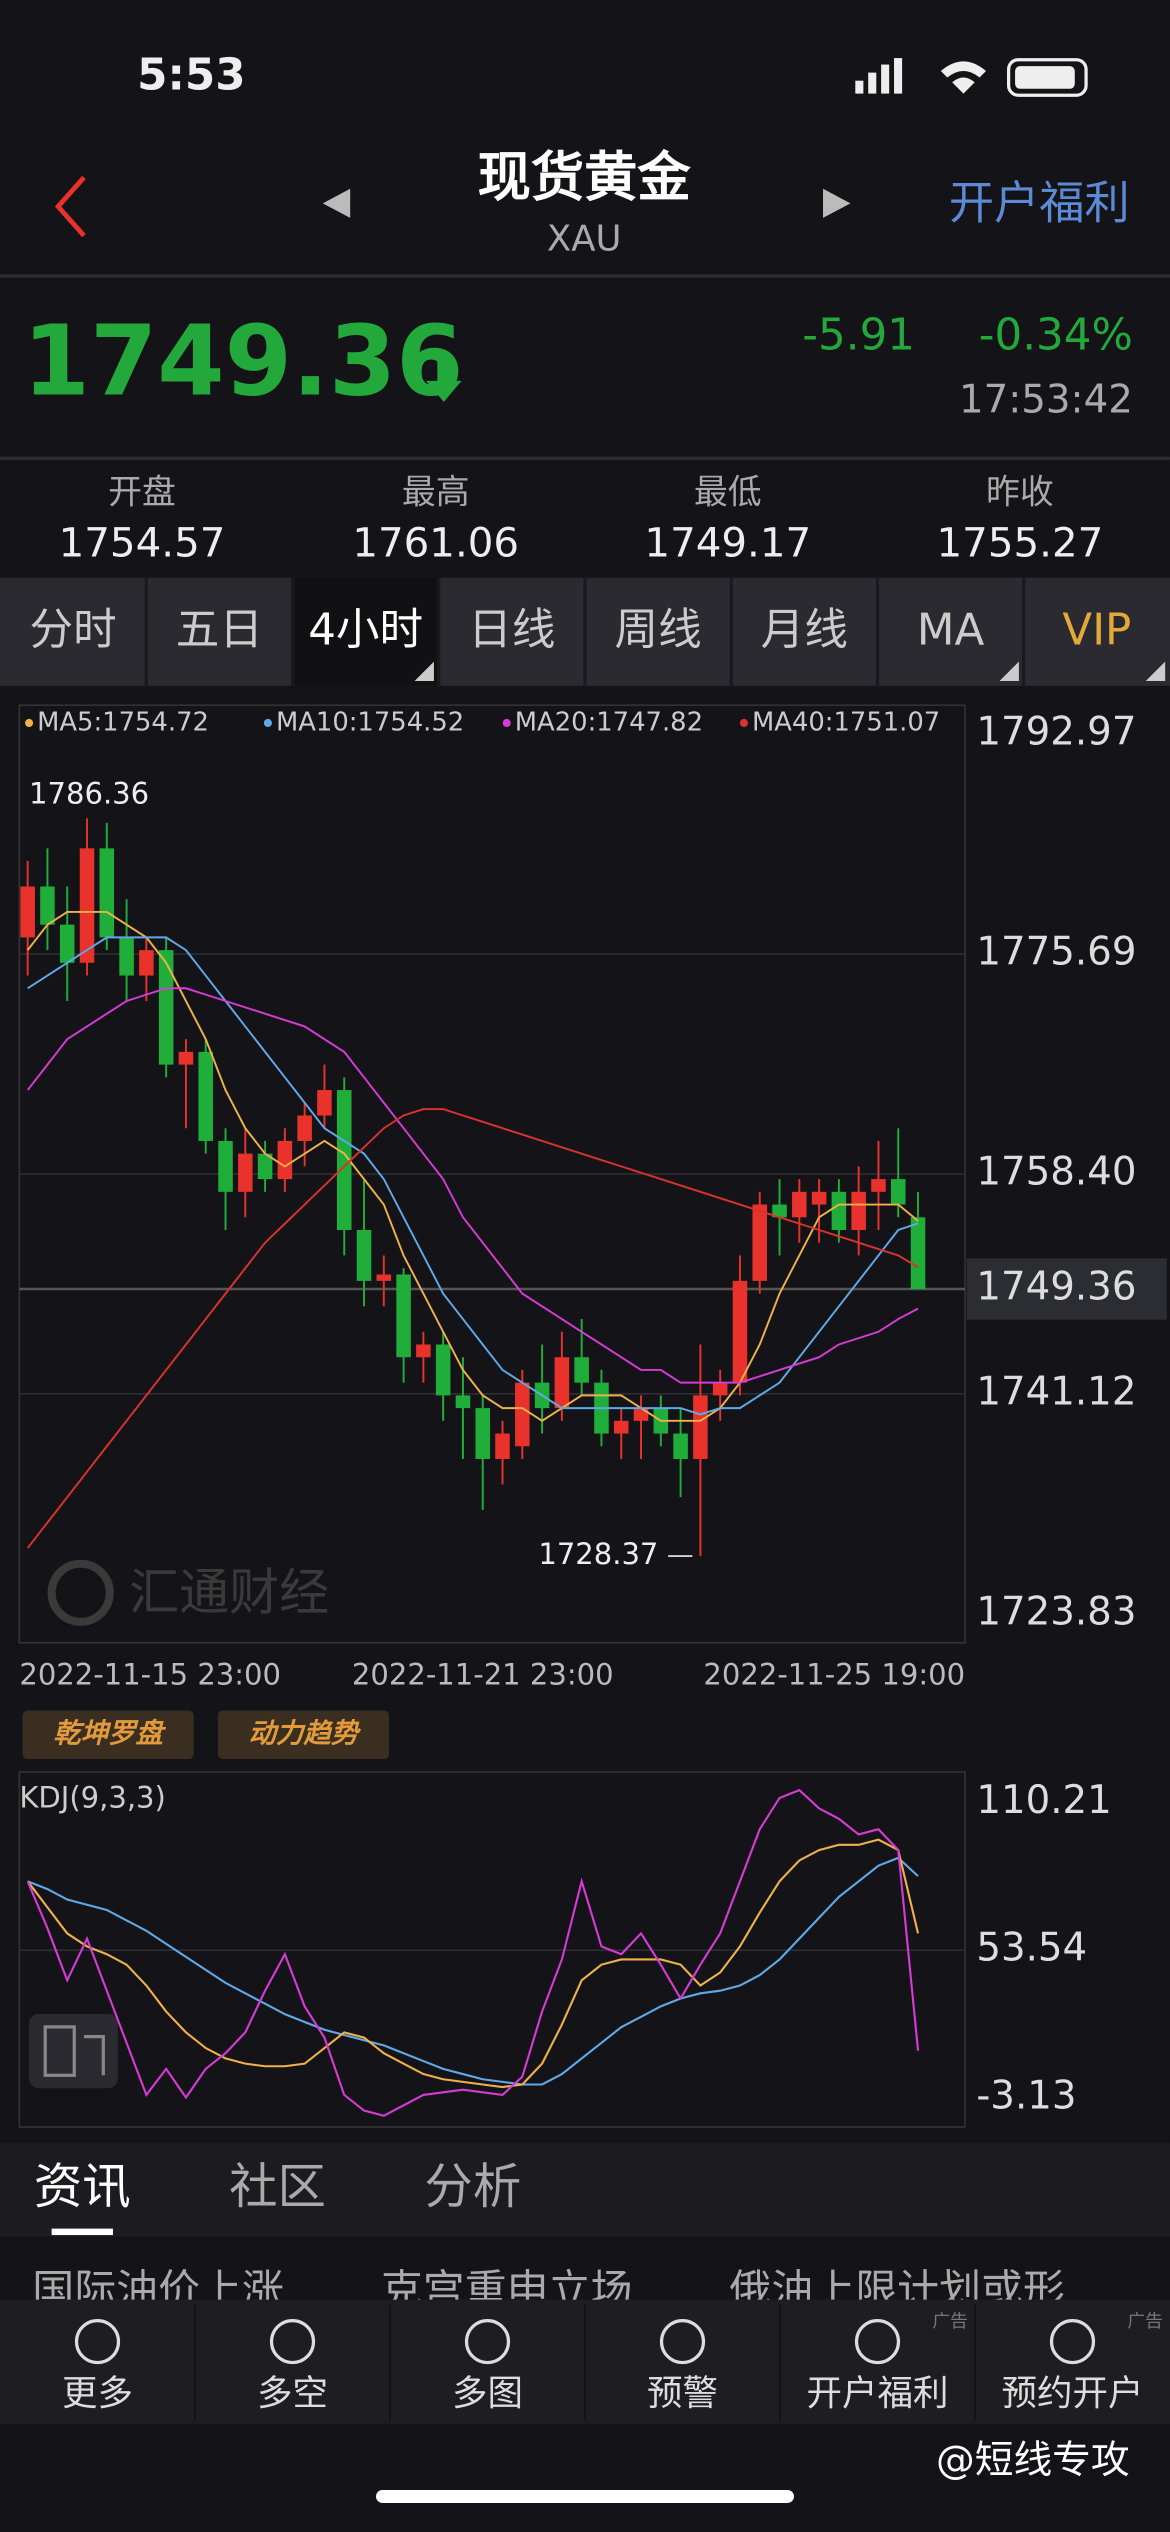 The height and width of the screenshot is (2532, 1170). I want to click on y-tick-label: 53.54, so click(1031, 1948).